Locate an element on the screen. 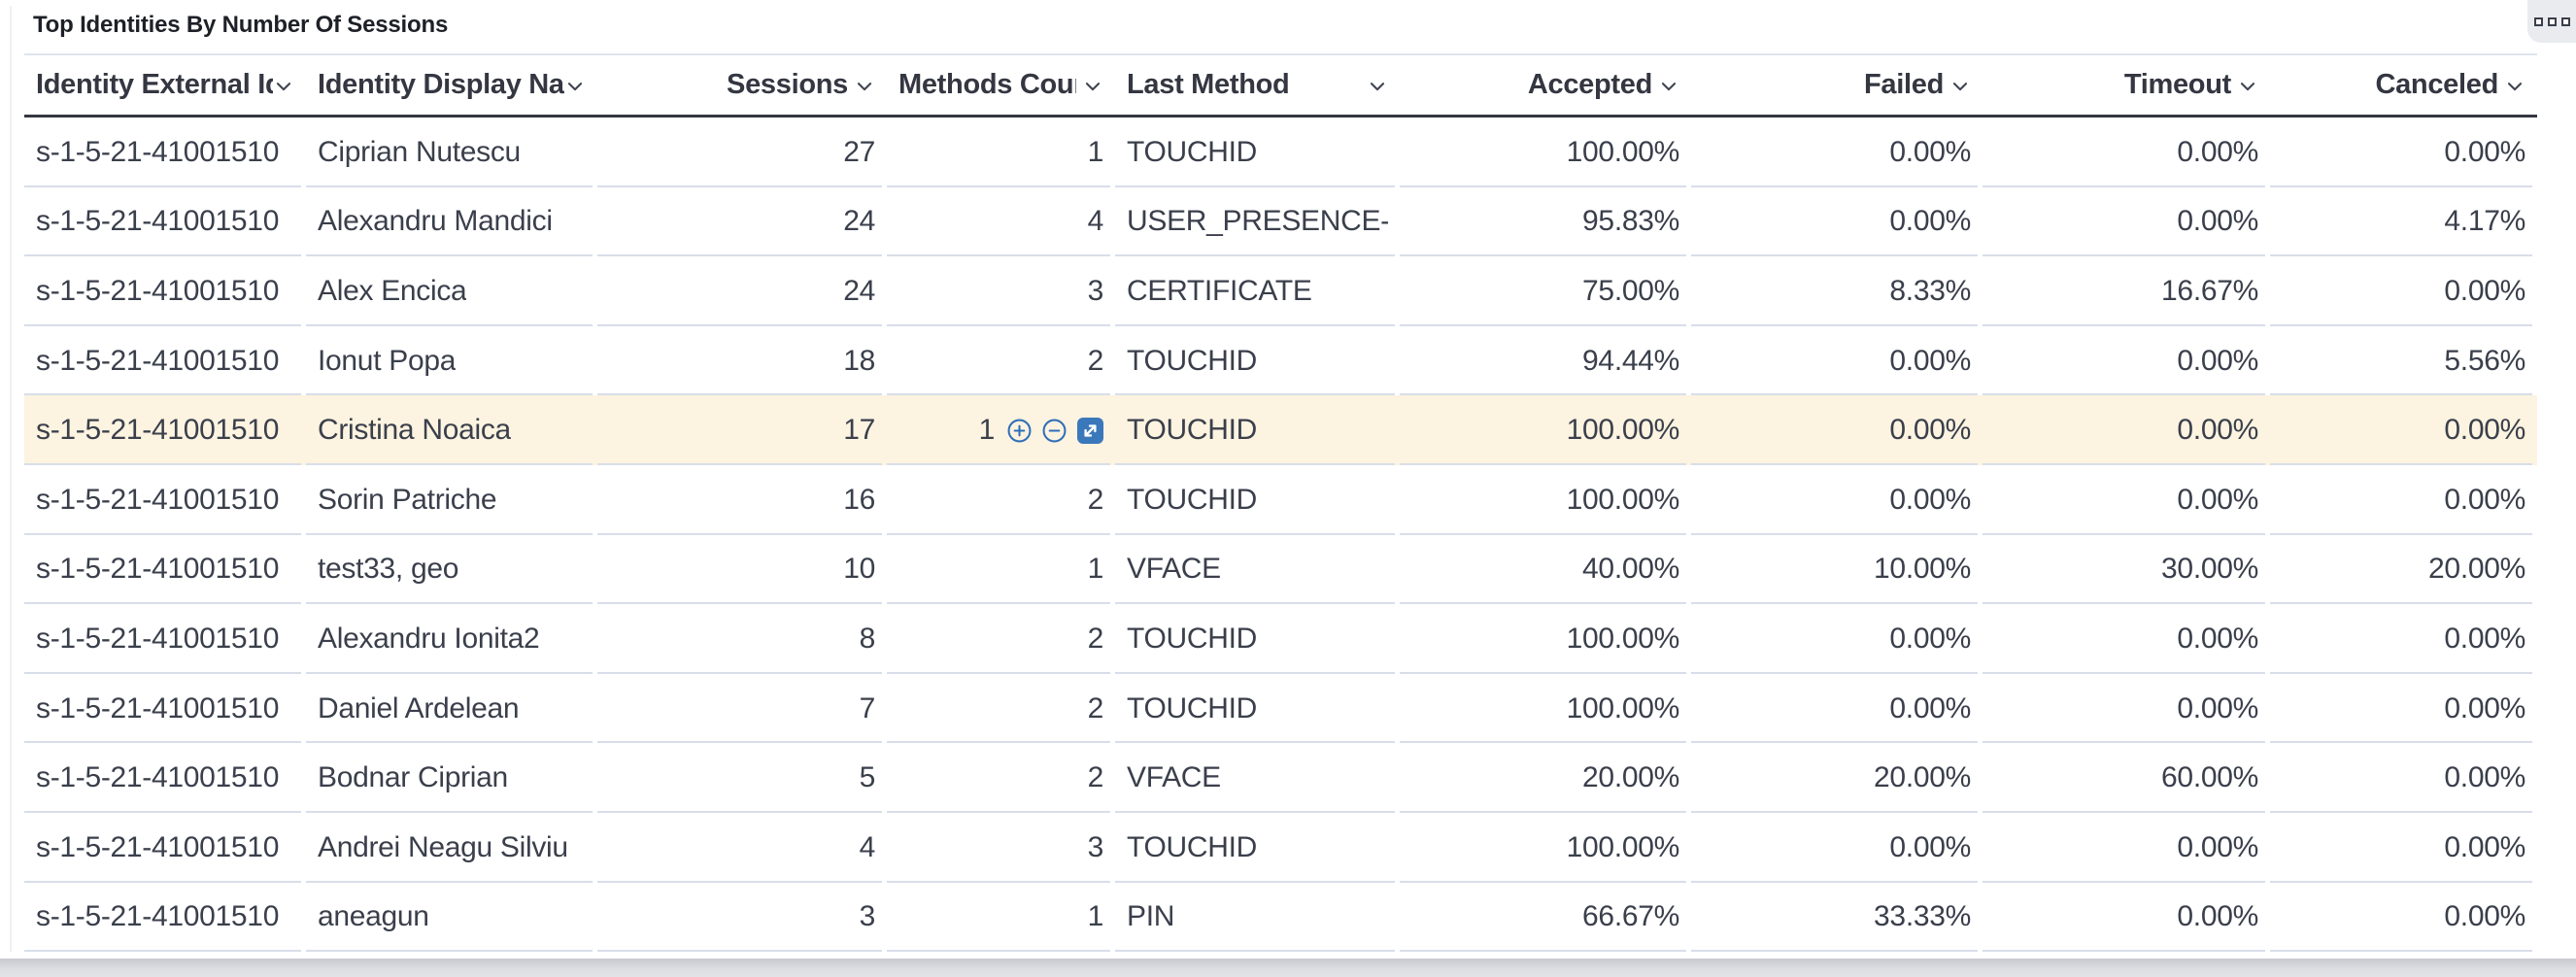 The width and height of the screenshot is (2576, 977). cell-last-method: USER_PRESENCE-TOUCHID is located at coordinates (1257, 221).